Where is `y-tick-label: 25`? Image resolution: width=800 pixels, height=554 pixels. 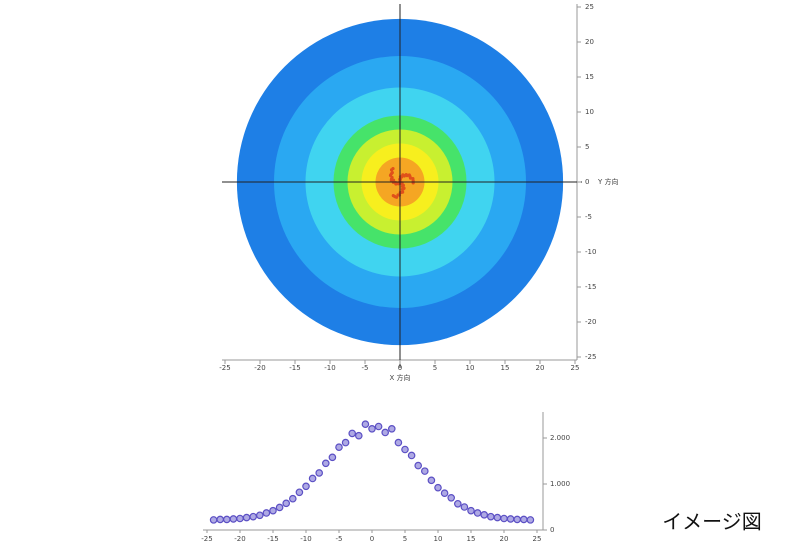 y-tick-label: 25 is located at coordinates (589, 7).